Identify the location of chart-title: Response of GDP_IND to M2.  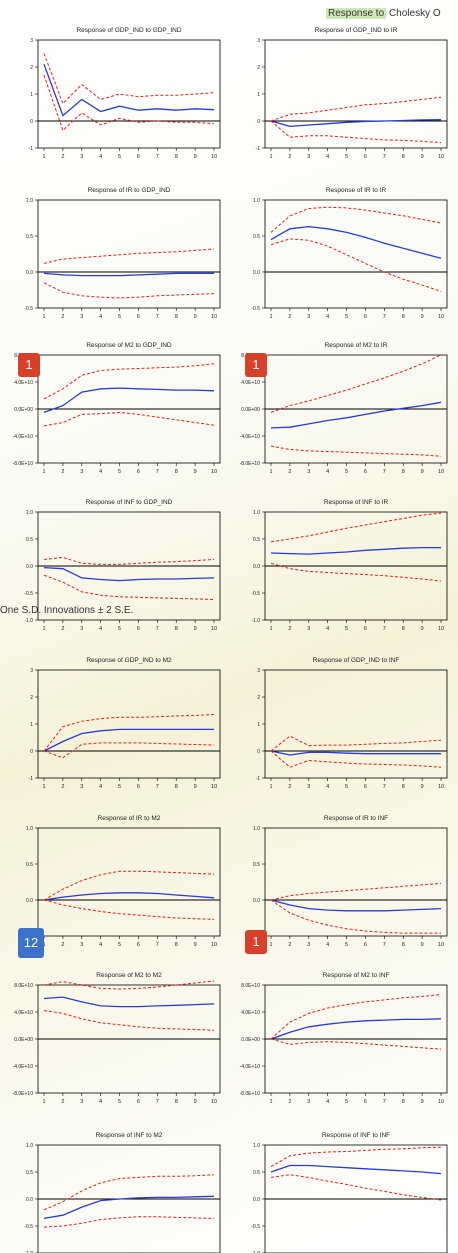
(129, 660).